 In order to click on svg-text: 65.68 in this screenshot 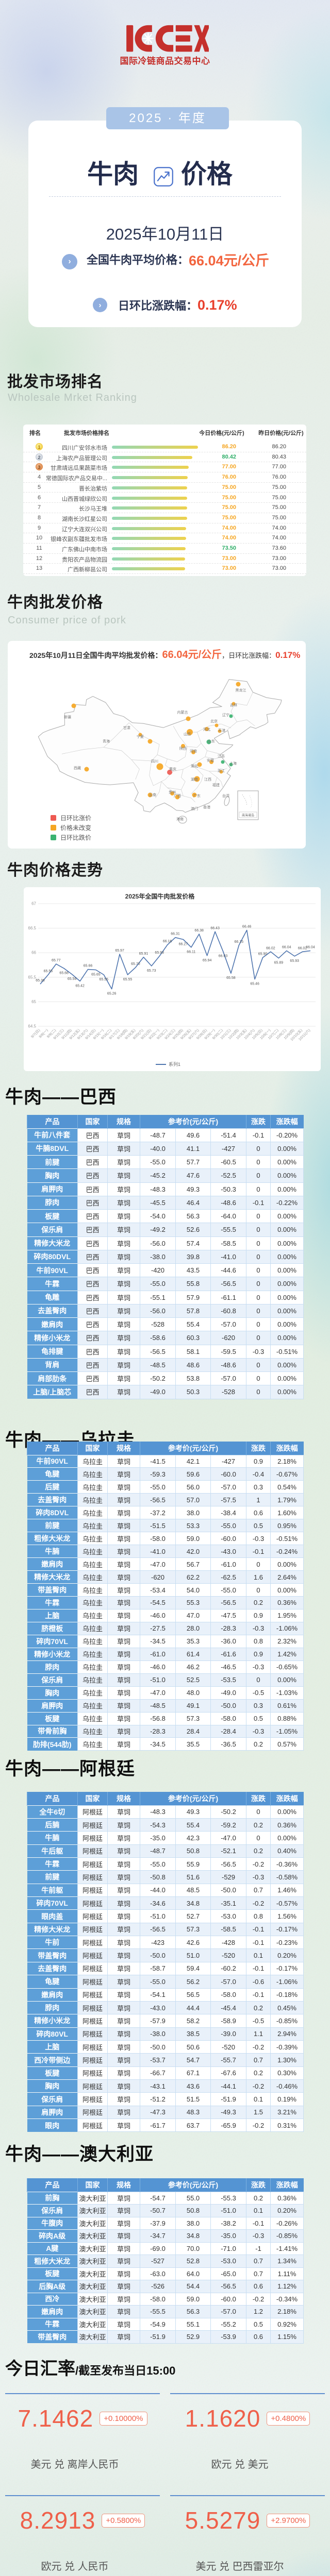, I will do `click(64, 973)`.